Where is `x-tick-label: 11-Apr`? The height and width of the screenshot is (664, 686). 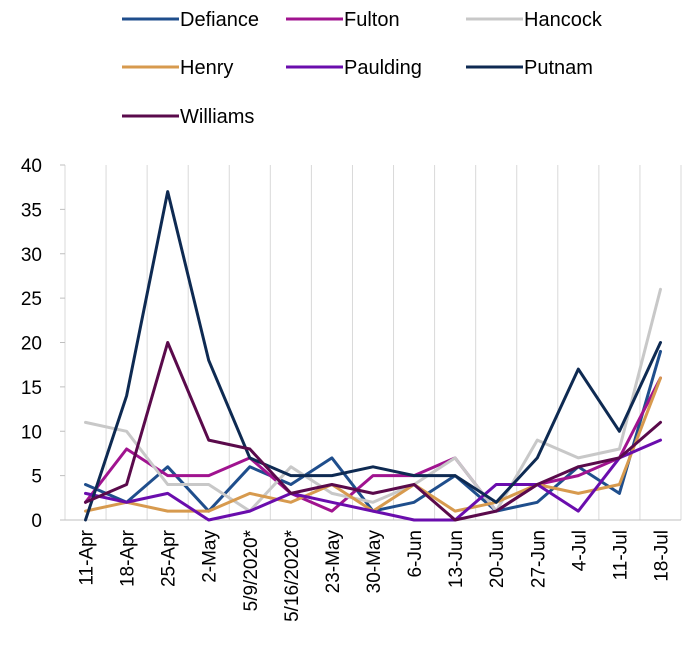 x-tick-label: 11-Apr is located at coordinates (87, 557).